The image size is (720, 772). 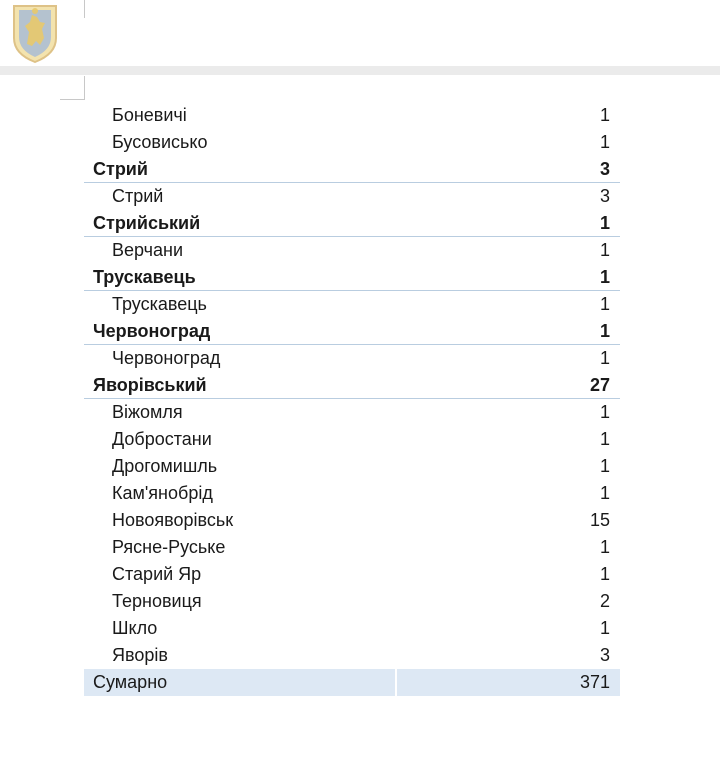 I want to click on settlement-row: Червоноград 1, so click(x=352, y=358).